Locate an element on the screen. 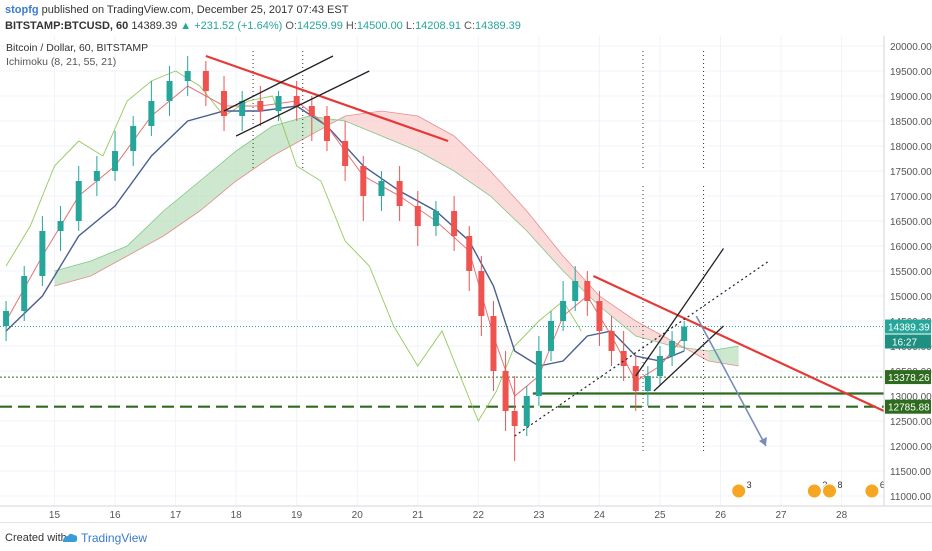  time-tick-label: 18 is located at coordinates (237, 515).